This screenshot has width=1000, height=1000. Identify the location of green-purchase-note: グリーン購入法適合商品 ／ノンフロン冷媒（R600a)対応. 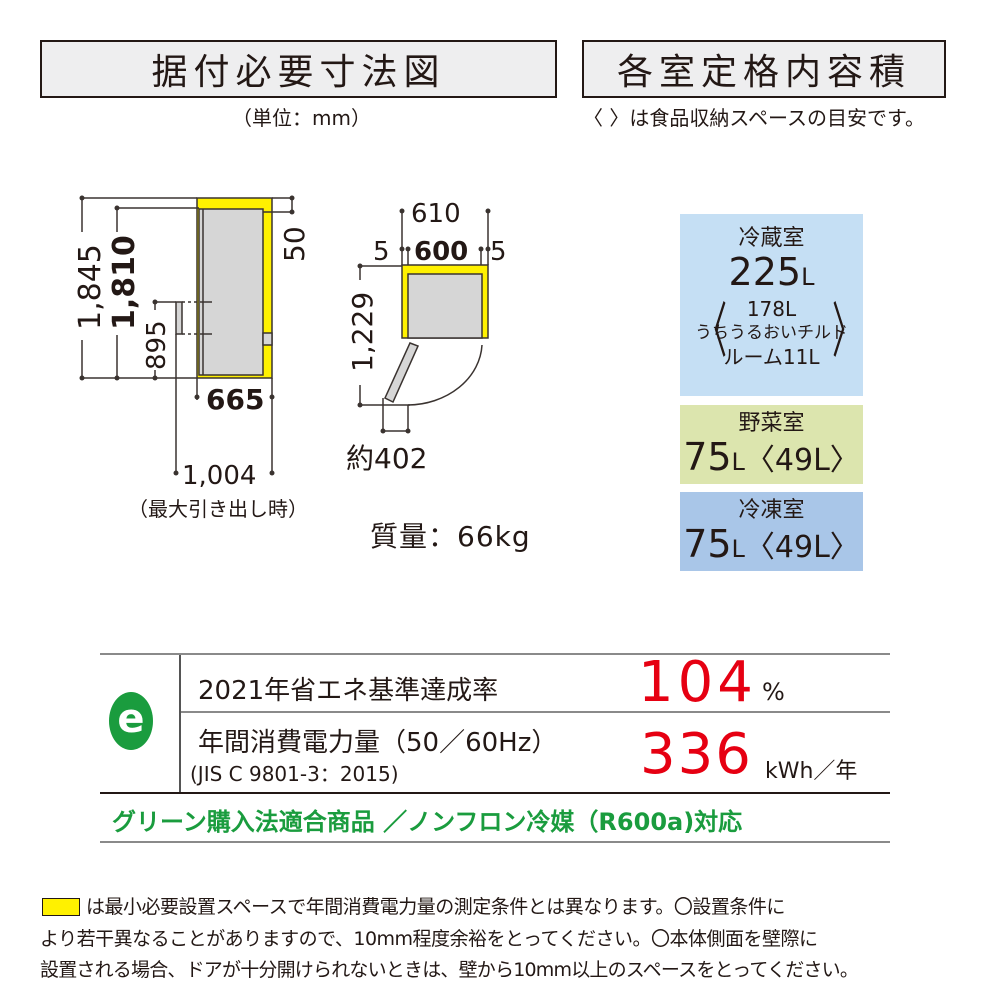
(427, 822).